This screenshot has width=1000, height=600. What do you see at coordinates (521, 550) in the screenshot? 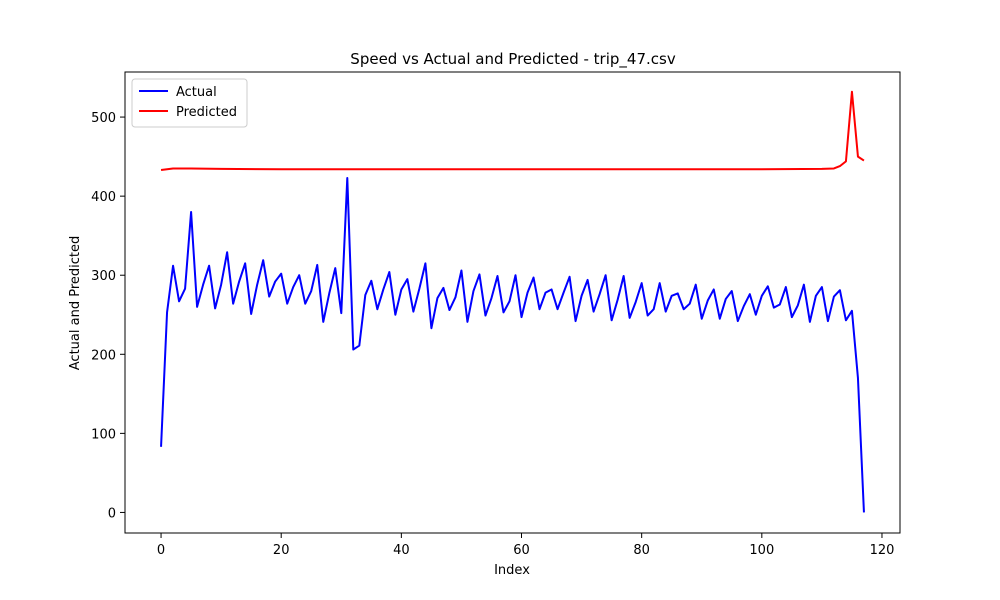
I see `x-tick-label: 60` at bounding box center [521, 550].